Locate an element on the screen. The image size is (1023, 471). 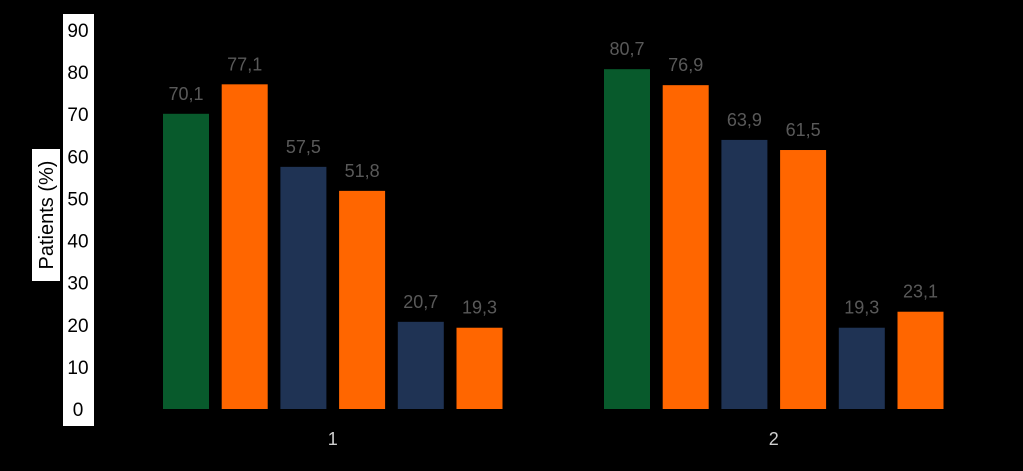
y-tick-label: 40 is located at coordinates (77, 242).